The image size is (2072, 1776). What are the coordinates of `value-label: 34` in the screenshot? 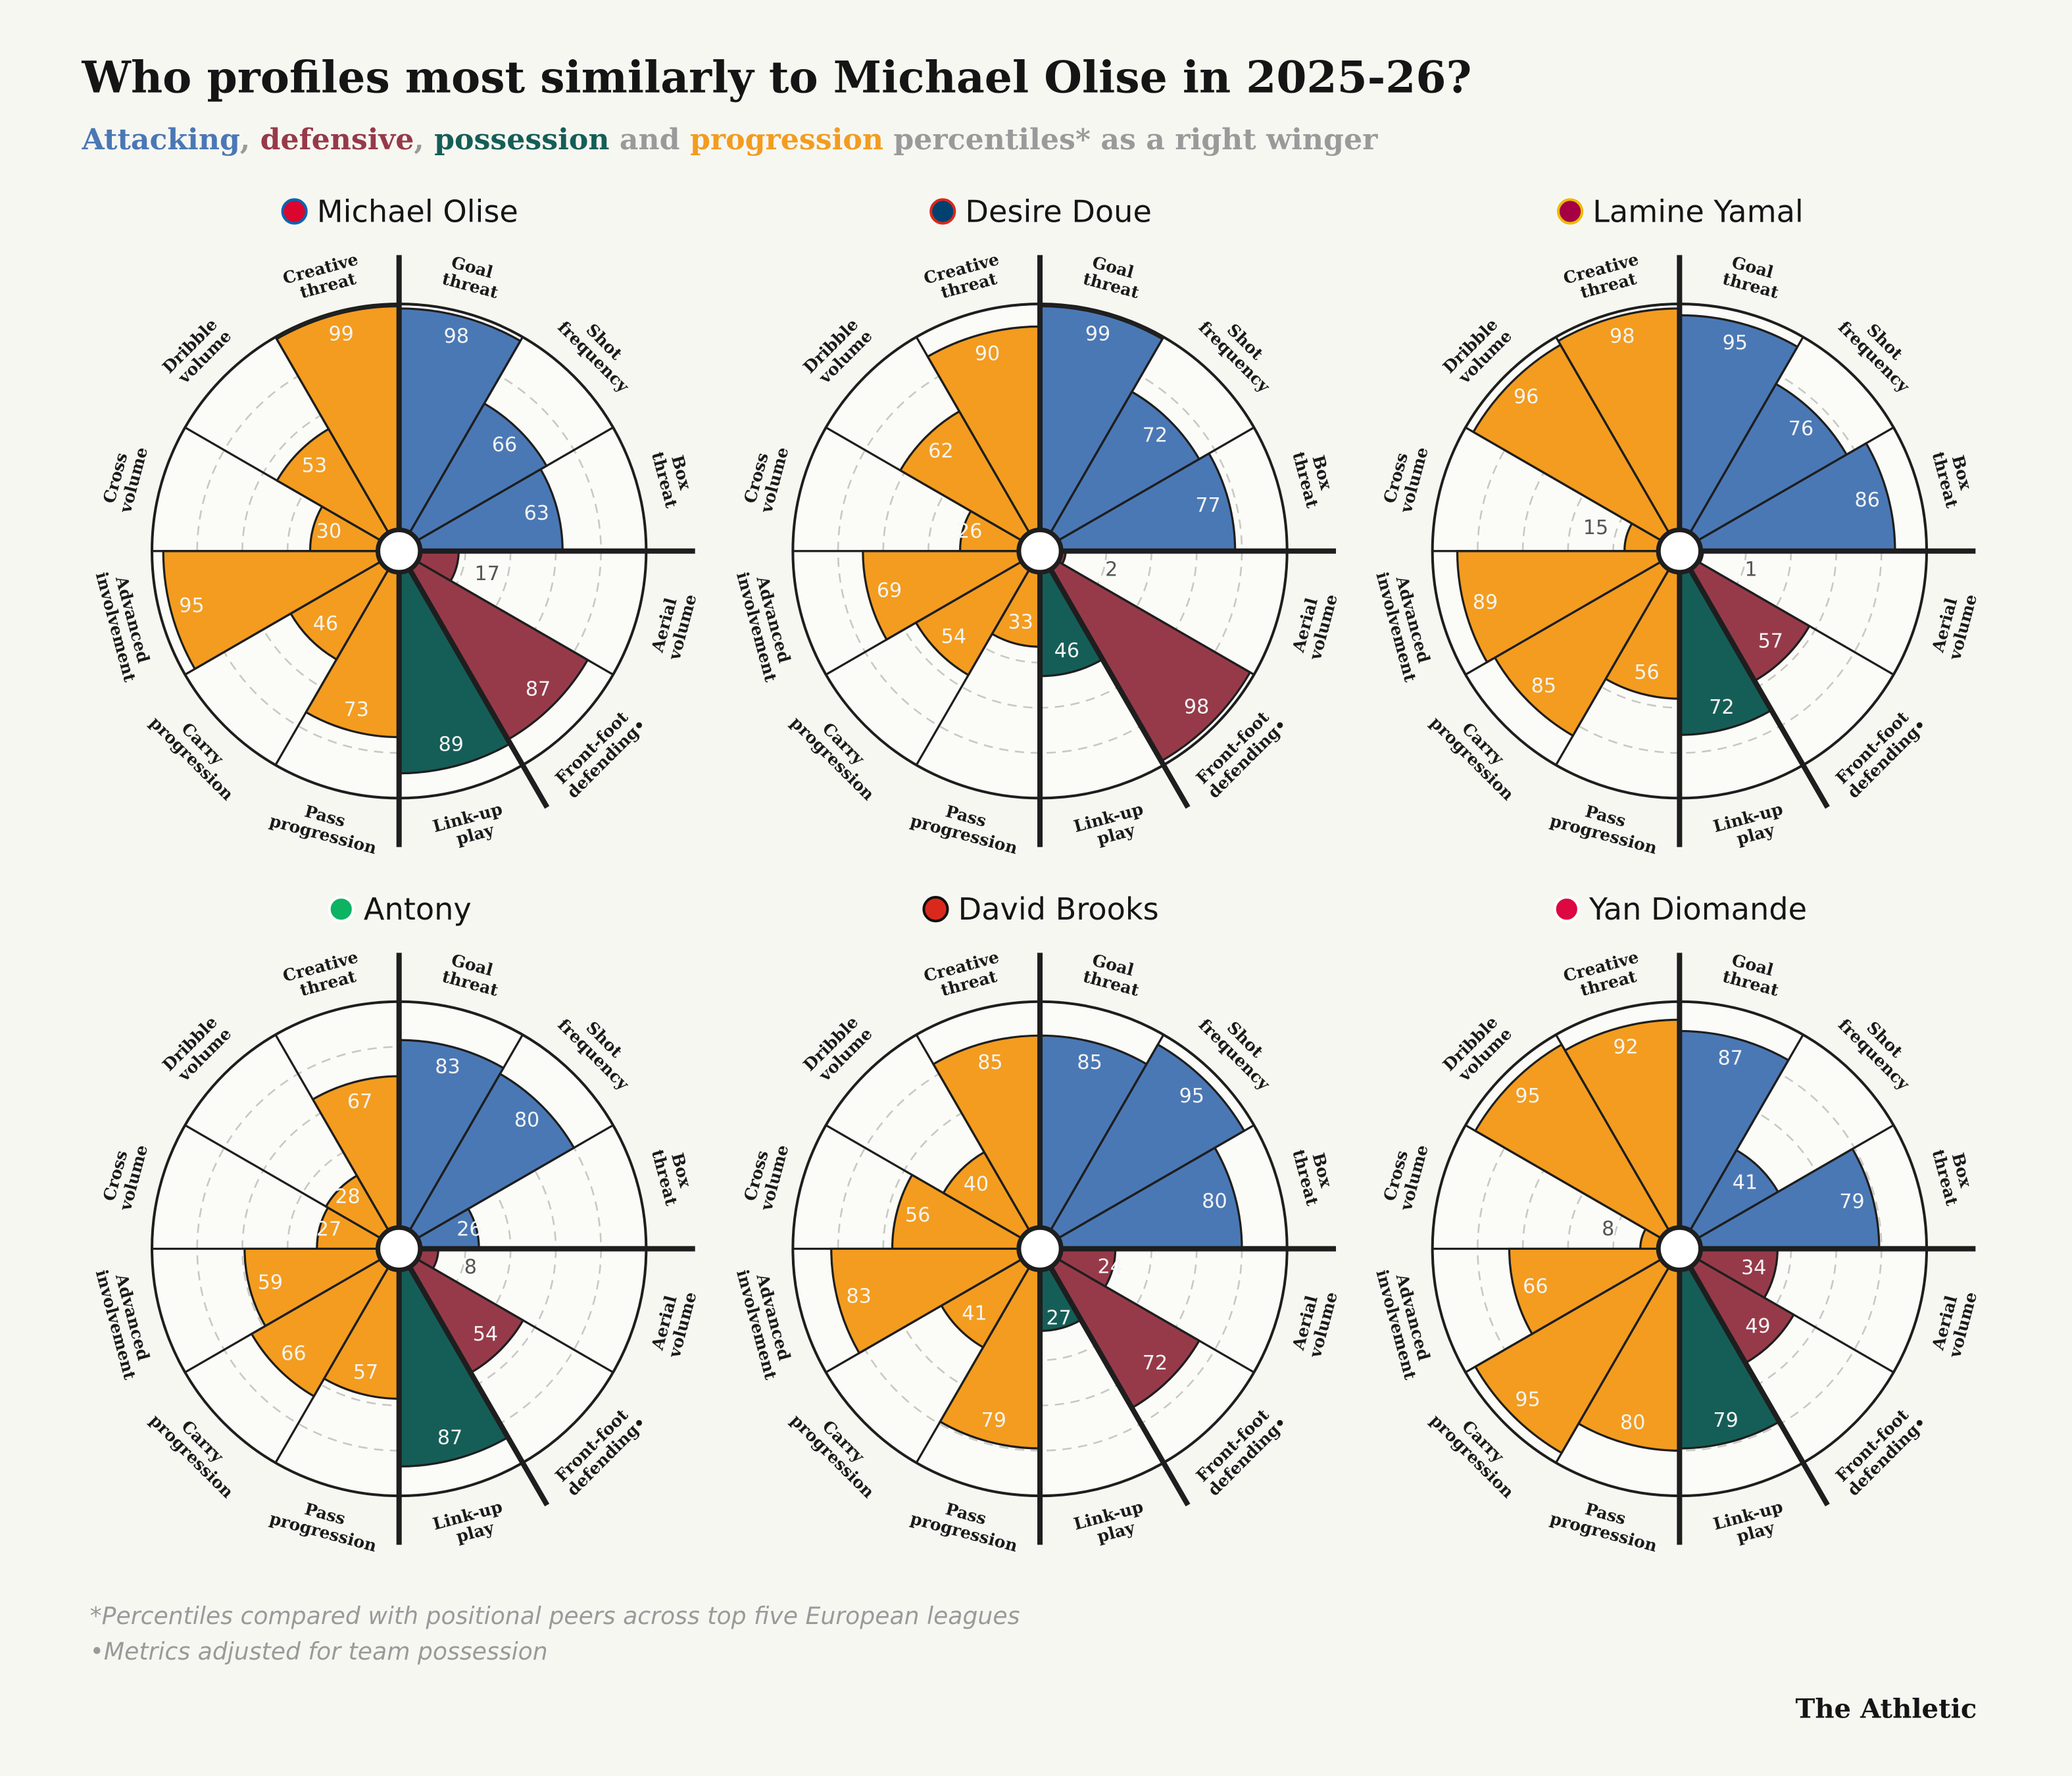 It's located at (1753, 1267).